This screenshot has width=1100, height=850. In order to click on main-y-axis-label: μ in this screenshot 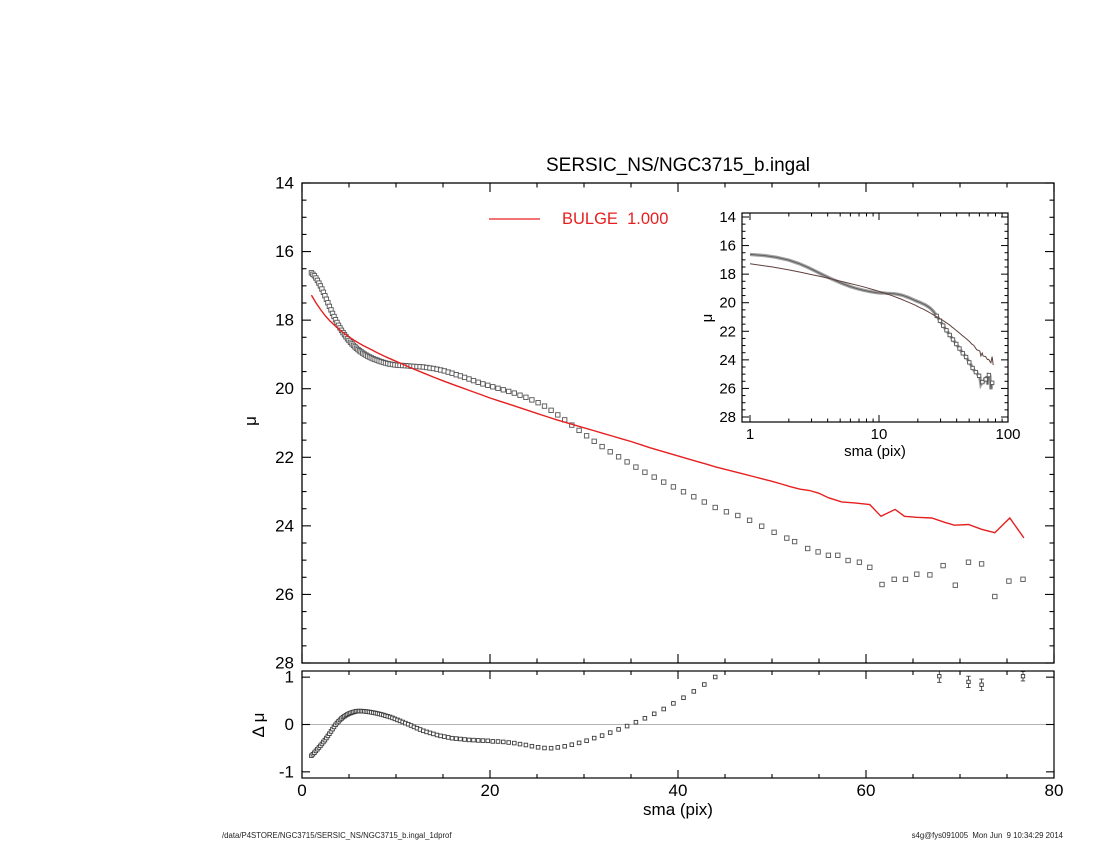, I will do `click(250, 421)`.